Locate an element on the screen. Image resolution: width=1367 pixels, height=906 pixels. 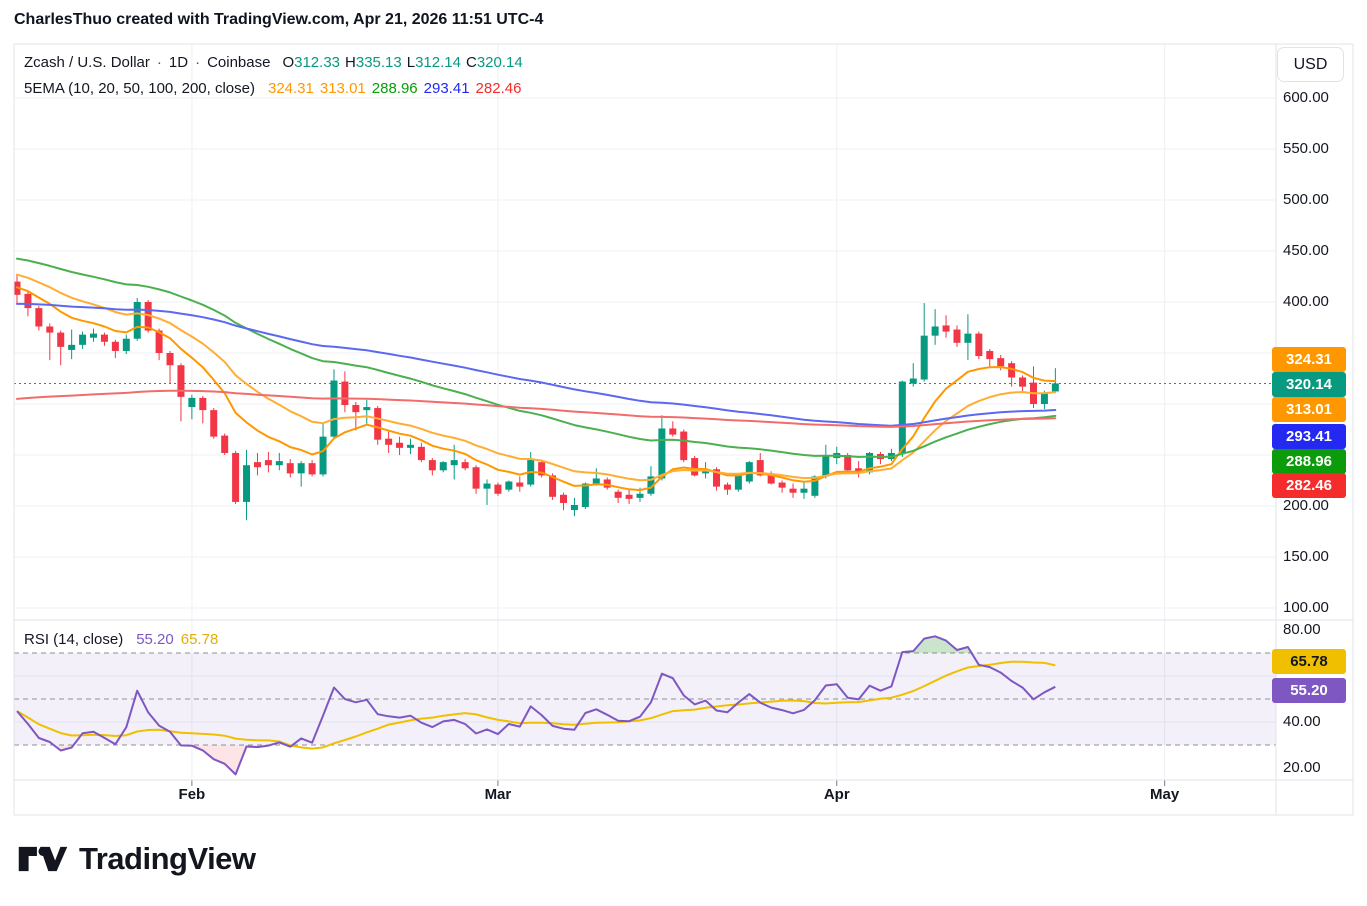
ema-200-value: 282.46 is located at coordinates (498, 88).